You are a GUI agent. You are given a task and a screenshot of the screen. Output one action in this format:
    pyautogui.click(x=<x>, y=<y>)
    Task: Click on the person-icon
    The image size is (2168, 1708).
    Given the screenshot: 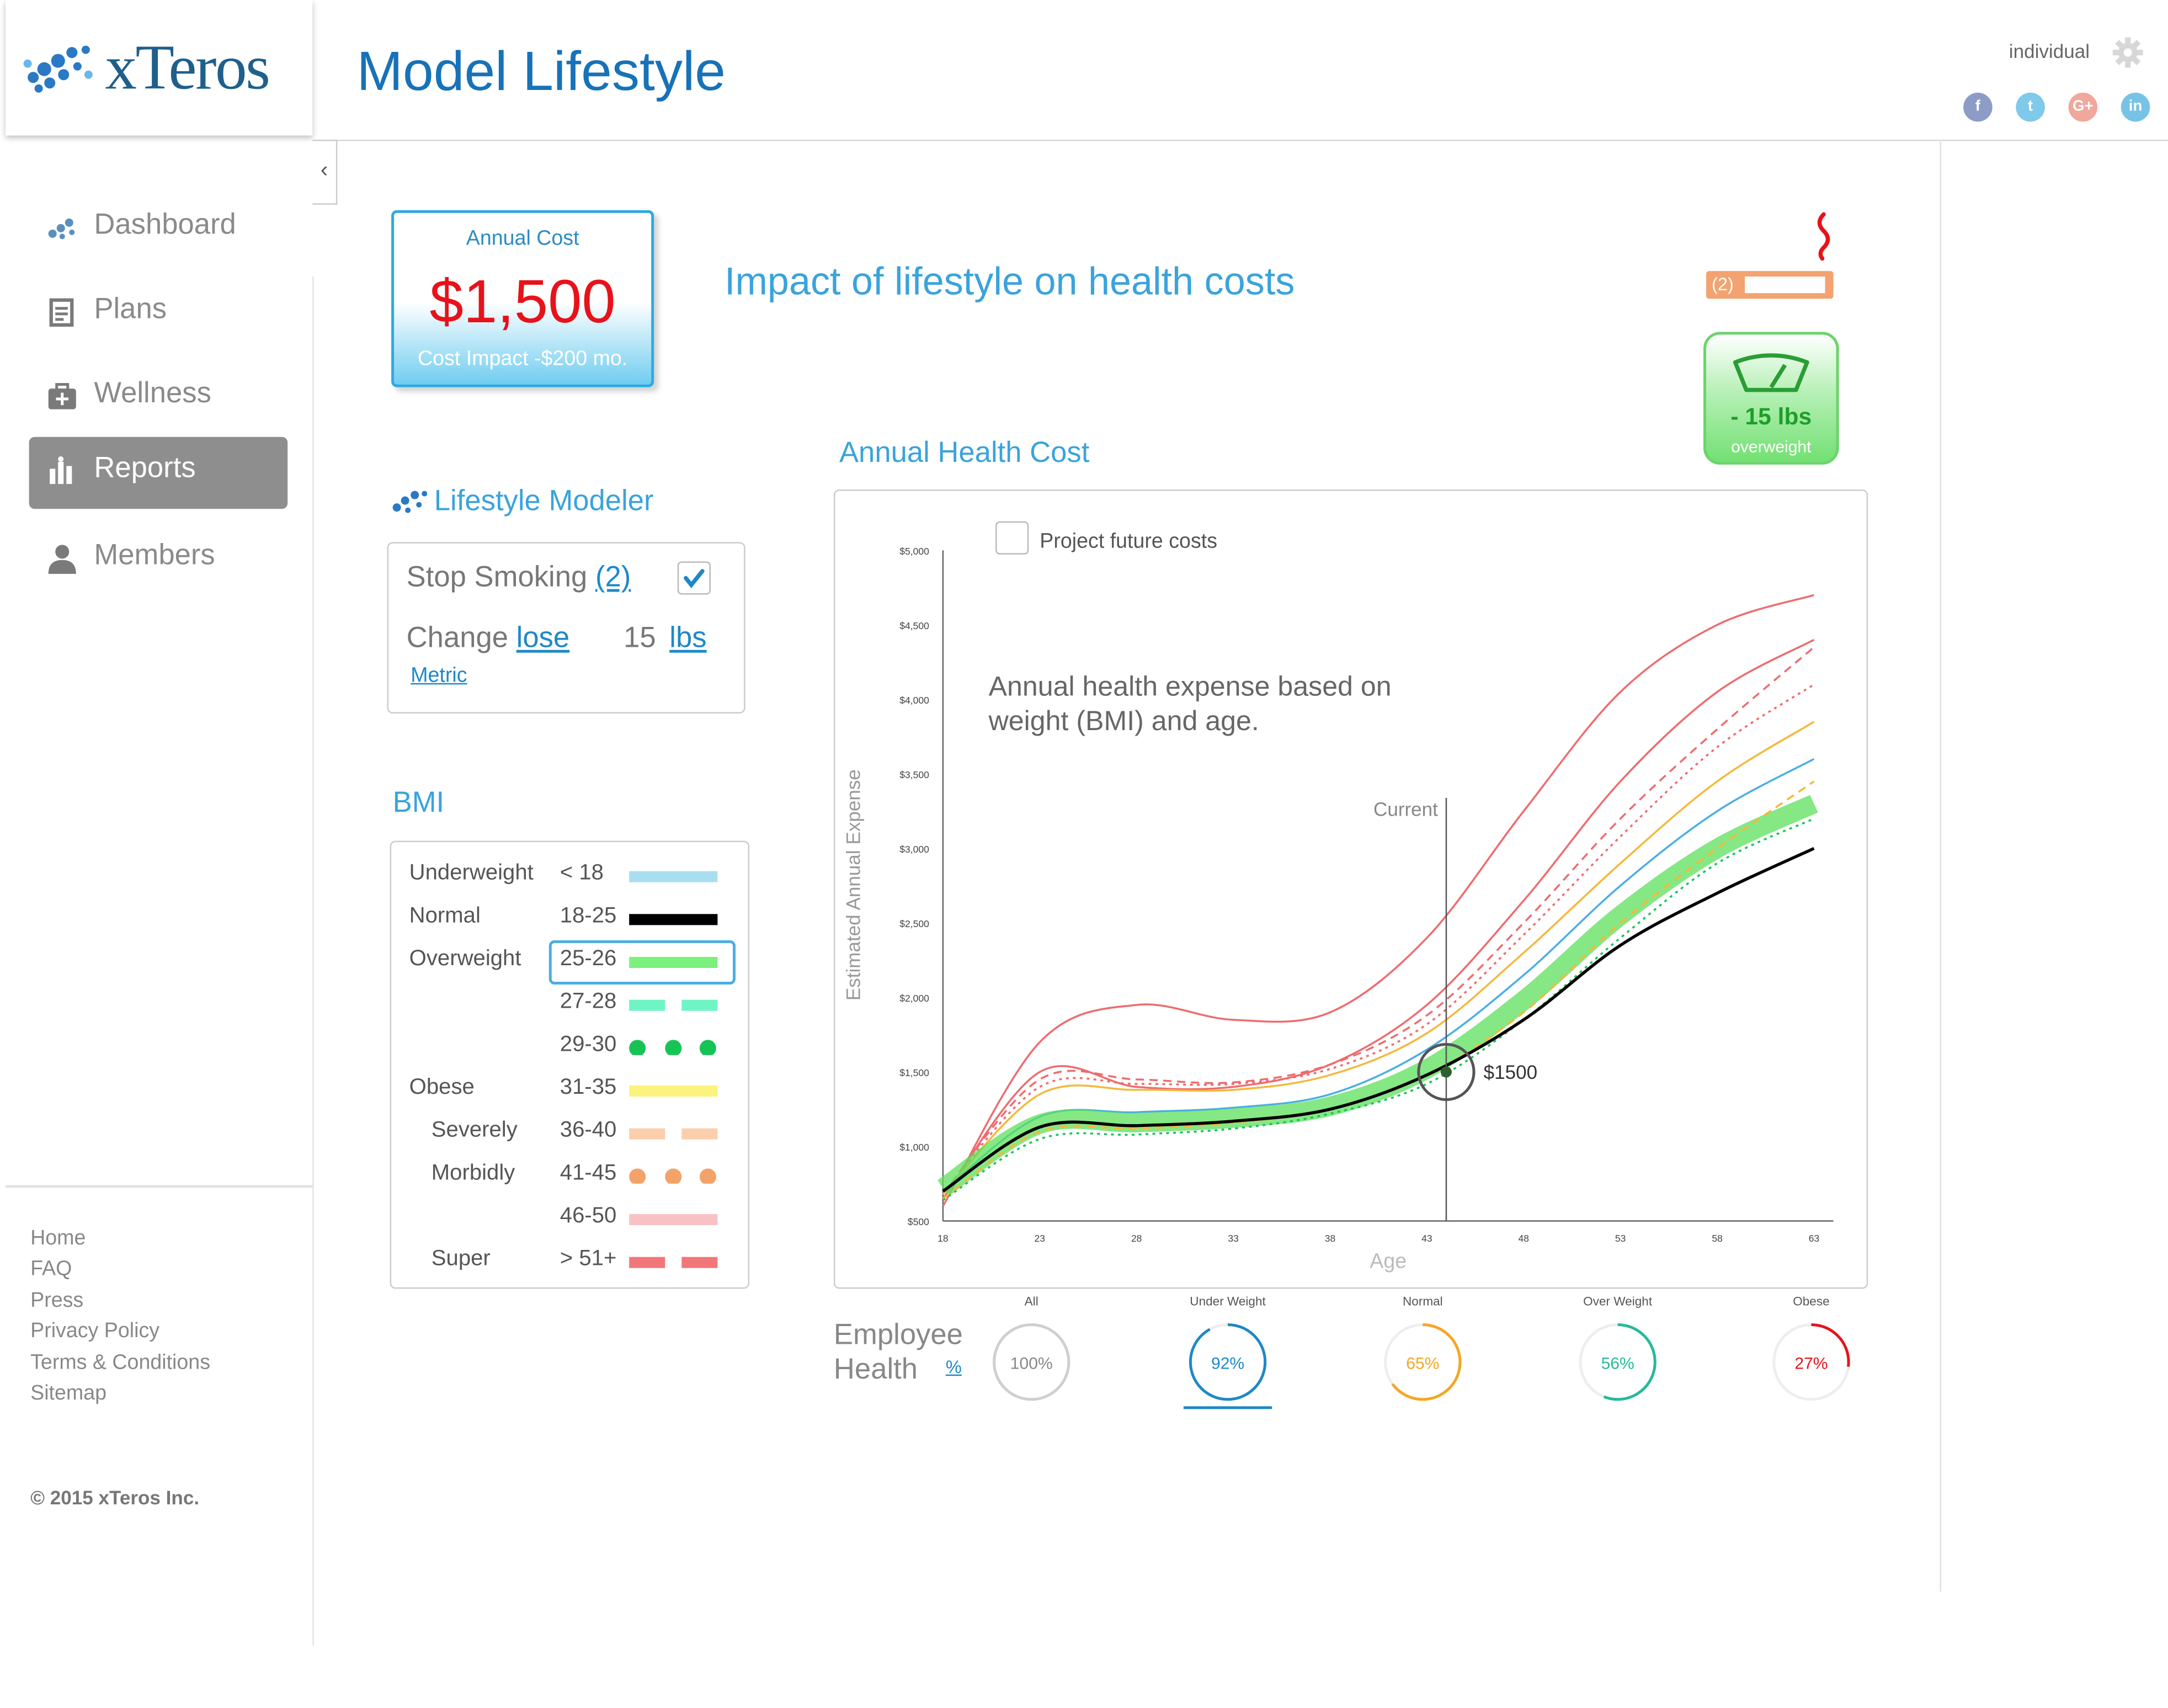 What is the action you would take?
    pyautogui.click(x=62, y=559)
    